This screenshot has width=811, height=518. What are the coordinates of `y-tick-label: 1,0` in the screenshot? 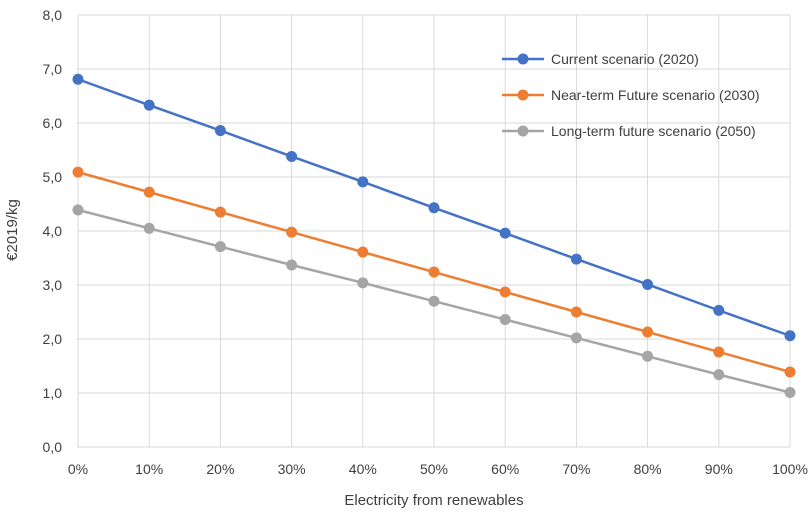 It's located at (53, 393).